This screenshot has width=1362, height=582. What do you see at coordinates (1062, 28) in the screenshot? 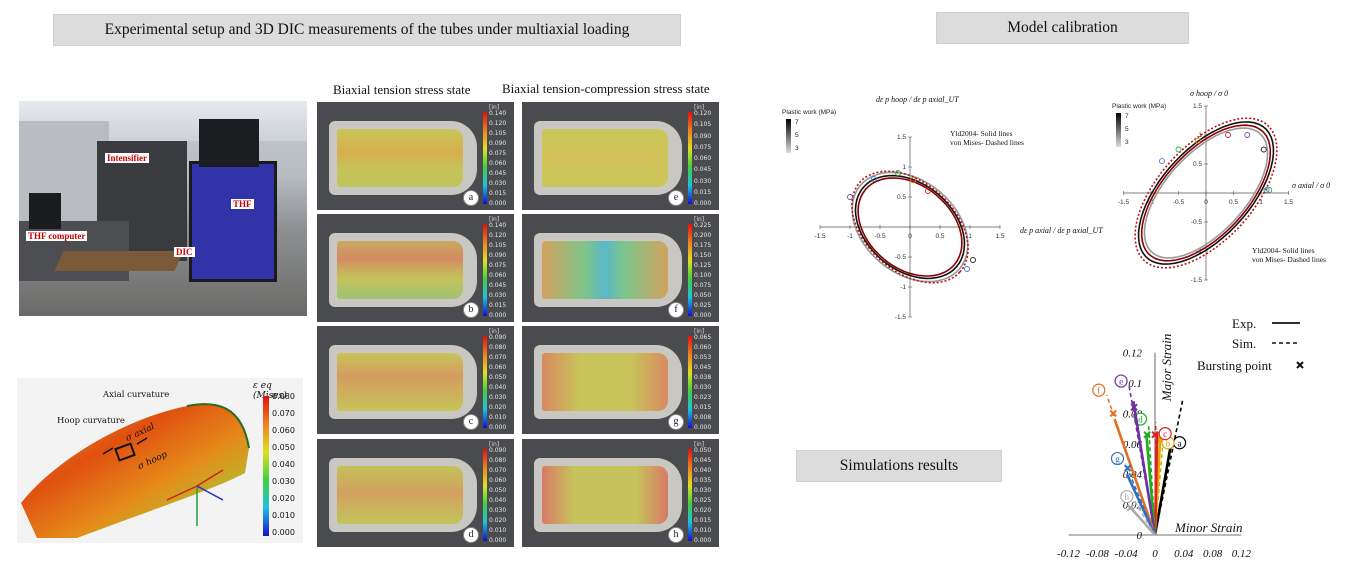
I see `calibration-header: Model calibration` at bounding box center [1062, 28].